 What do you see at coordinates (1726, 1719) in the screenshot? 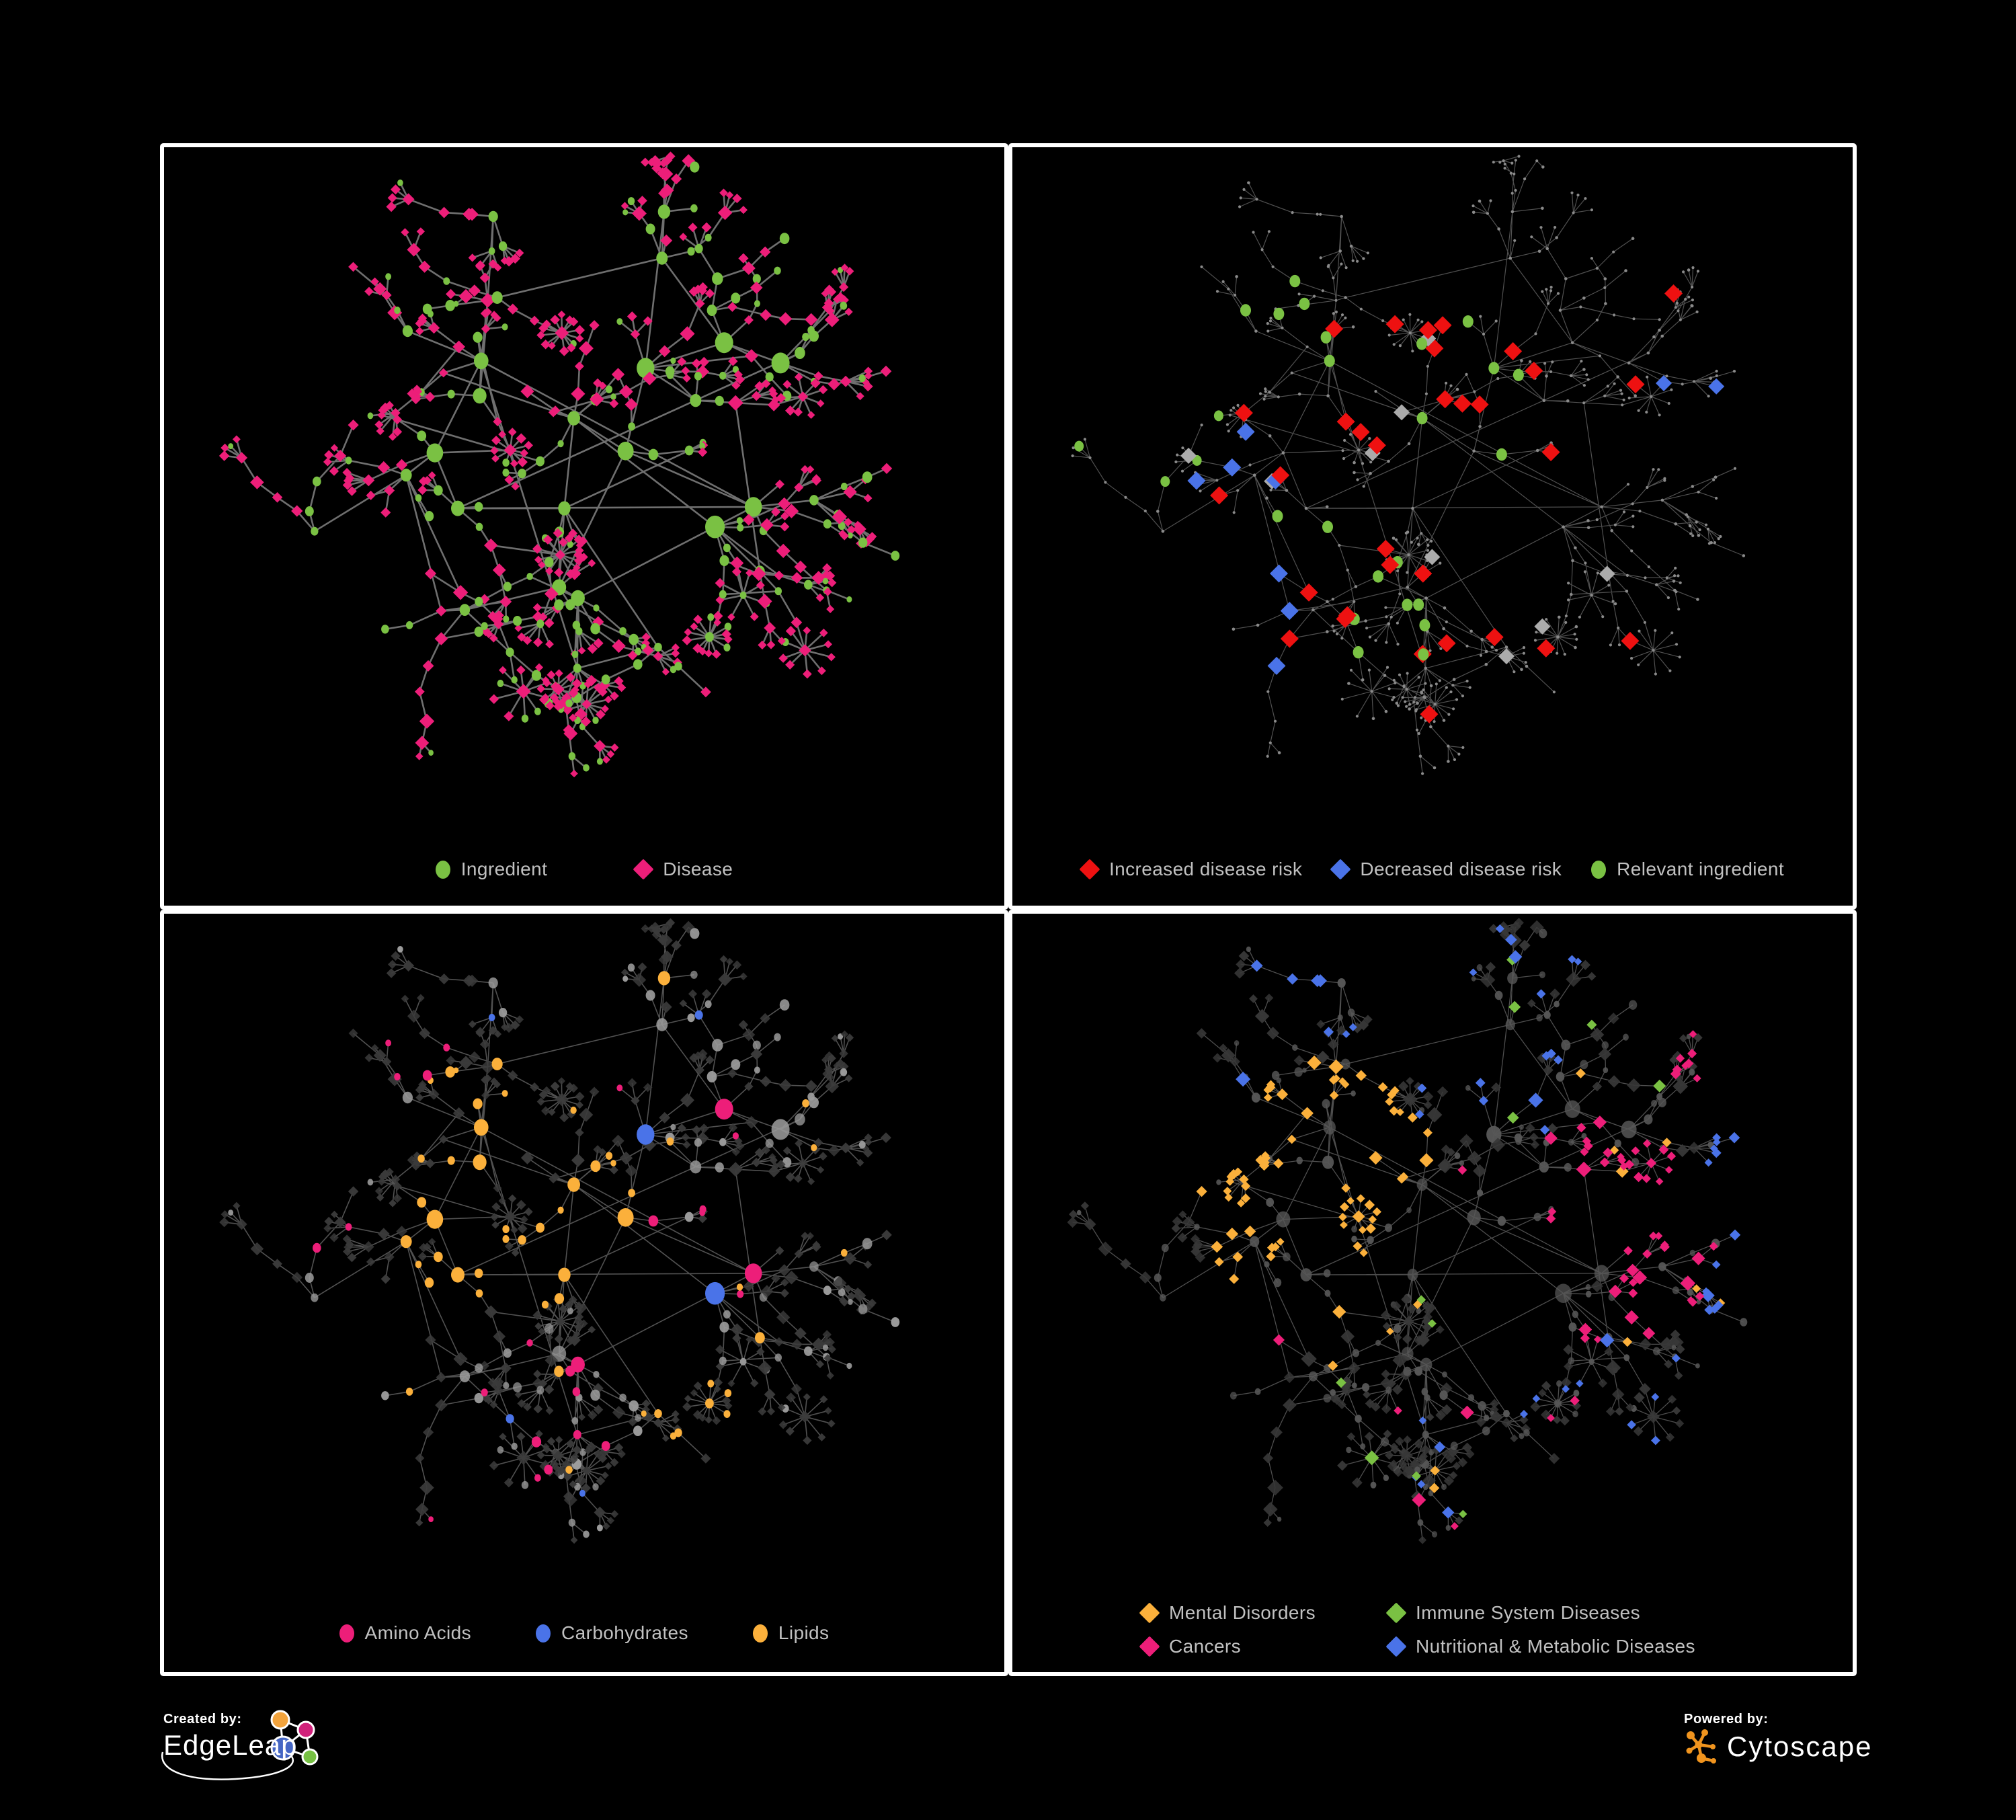
I see `powered-by-label: Powered by:` at bounding box center [1726, 1719].